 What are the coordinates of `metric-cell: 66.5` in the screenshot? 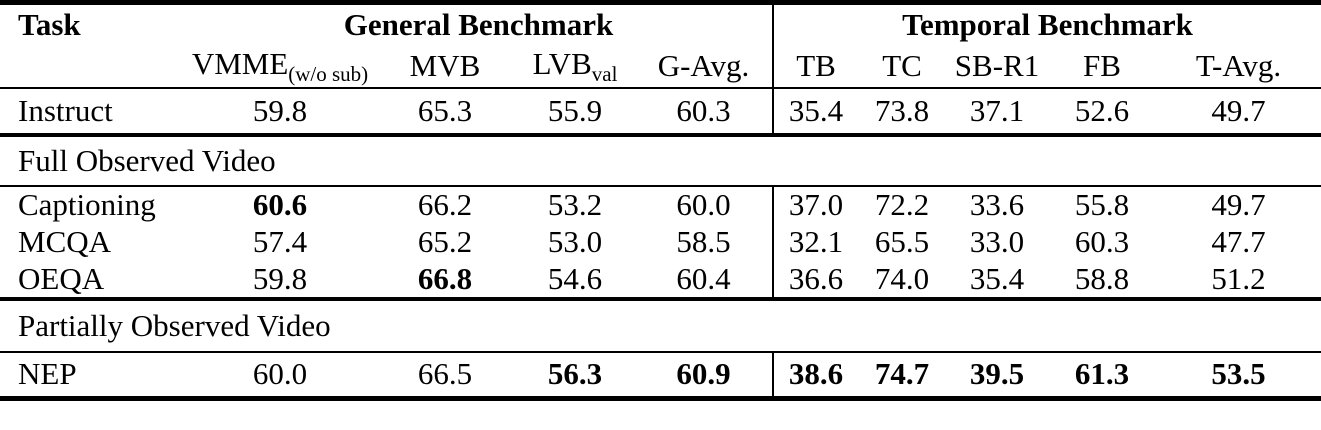 It's located at (445, 376).